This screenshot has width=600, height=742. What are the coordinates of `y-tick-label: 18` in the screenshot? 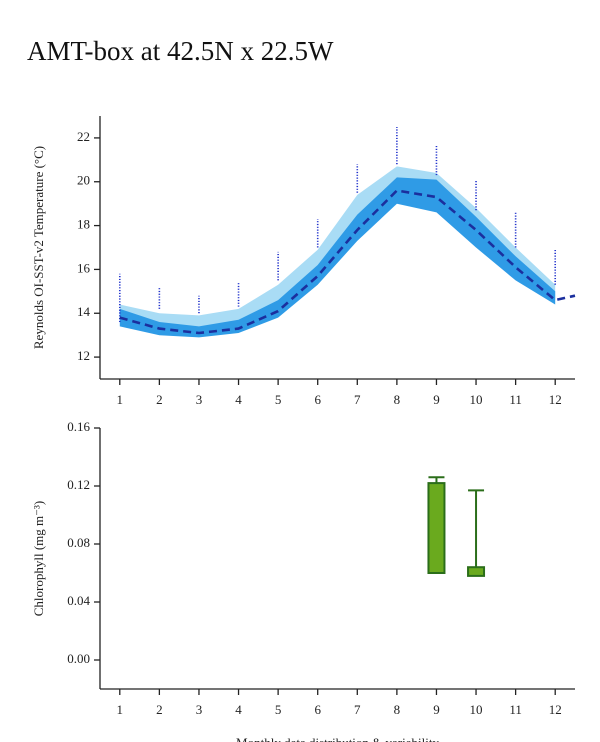 It's located at (83, 224).